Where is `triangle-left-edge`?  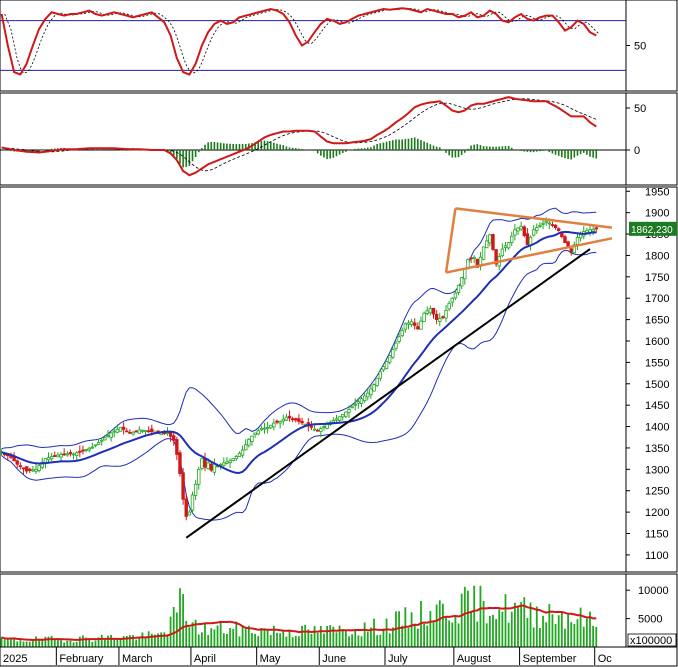 triangle-left-edge is located at coordinates (450, 240).